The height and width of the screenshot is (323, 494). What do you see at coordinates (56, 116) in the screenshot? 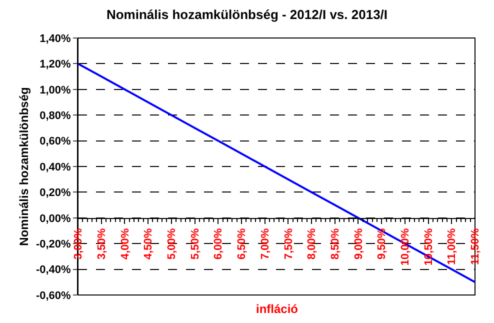
I see `y-tick-label: 0,80%` at bounding box center [56, 116].